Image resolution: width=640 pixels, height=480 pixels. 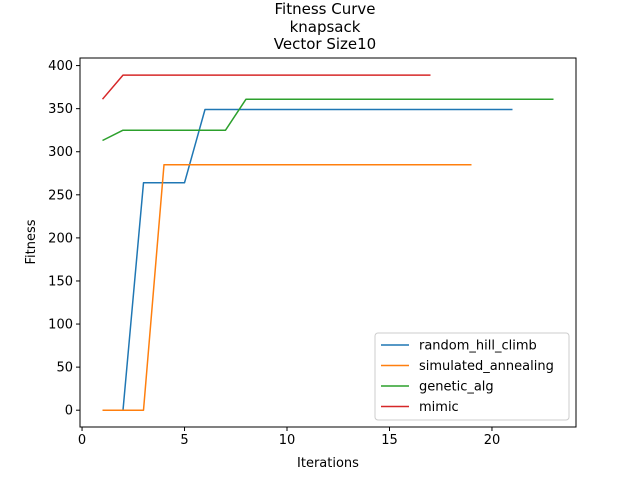 I want to click on y-tick-label: 350, so click(x=60, y=109).